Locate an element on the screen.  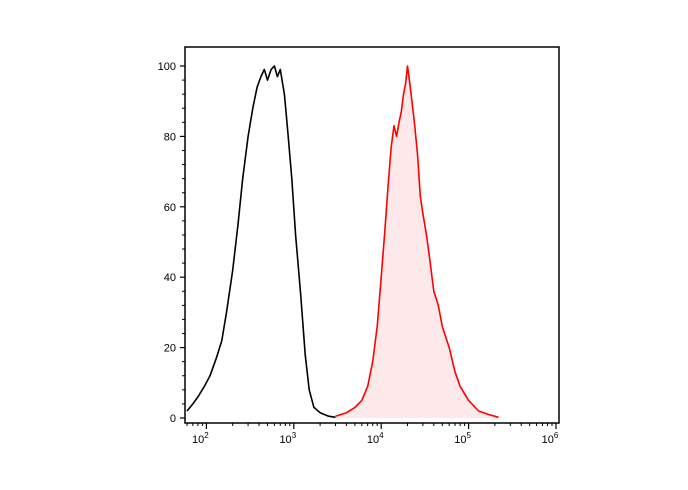
x-tick-label: 10³ is located at coordinates (287, 438).